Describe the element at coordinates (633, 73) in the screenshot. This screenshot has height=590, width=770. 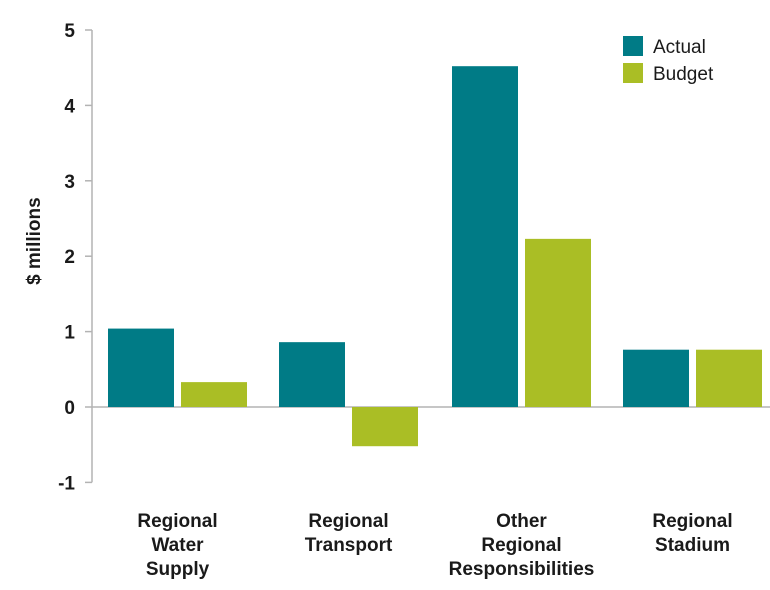
I see `legend-swatch-budget` at that location.